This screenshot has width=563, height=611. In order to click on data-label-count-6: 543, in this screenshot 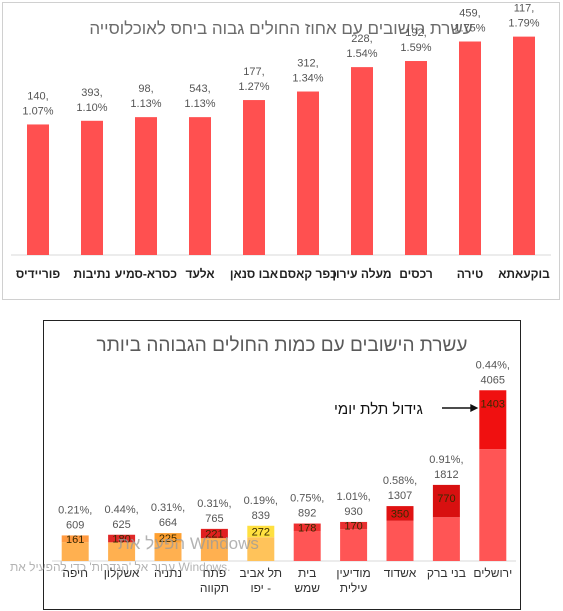, I will do `click(199, 89)`.